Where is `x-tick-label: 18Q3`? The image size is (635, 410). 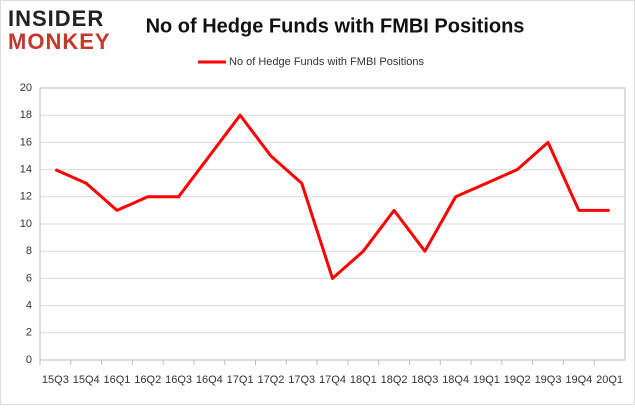
x-tick-label: 18Q3 is located at coordinates (424, 380).